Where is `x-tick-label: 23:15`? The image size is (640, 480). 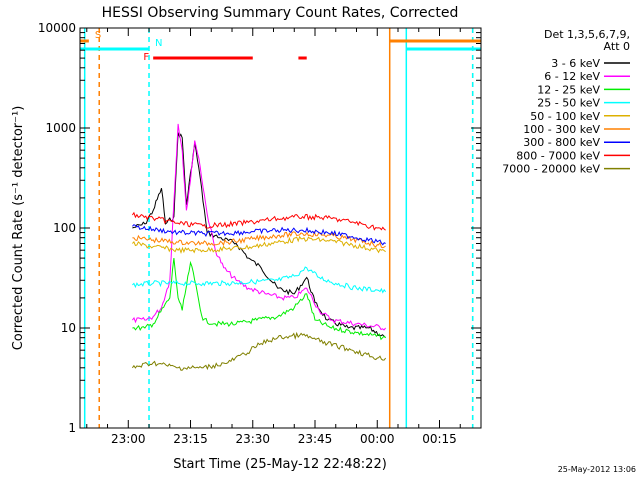 x-tick-label: 23:15 is located at coordinates (190, 439).